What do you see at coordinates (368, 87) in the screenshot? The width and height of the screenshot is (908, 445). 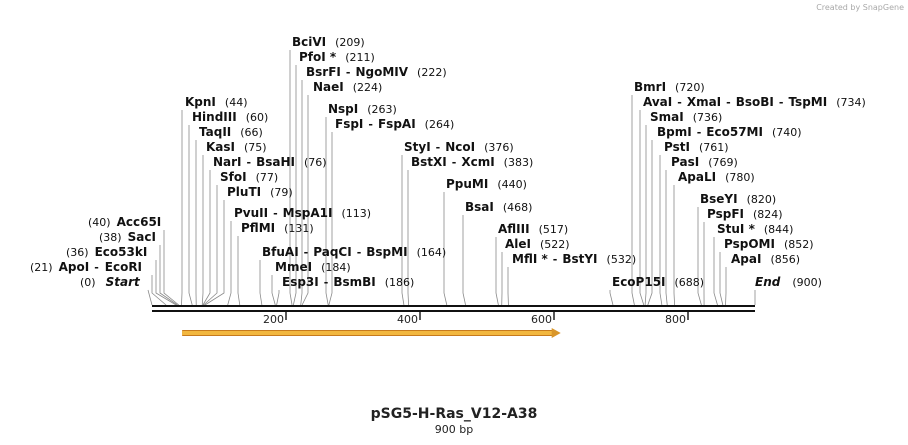 I see `site-position: (224)` at bounding box center [368, 87].